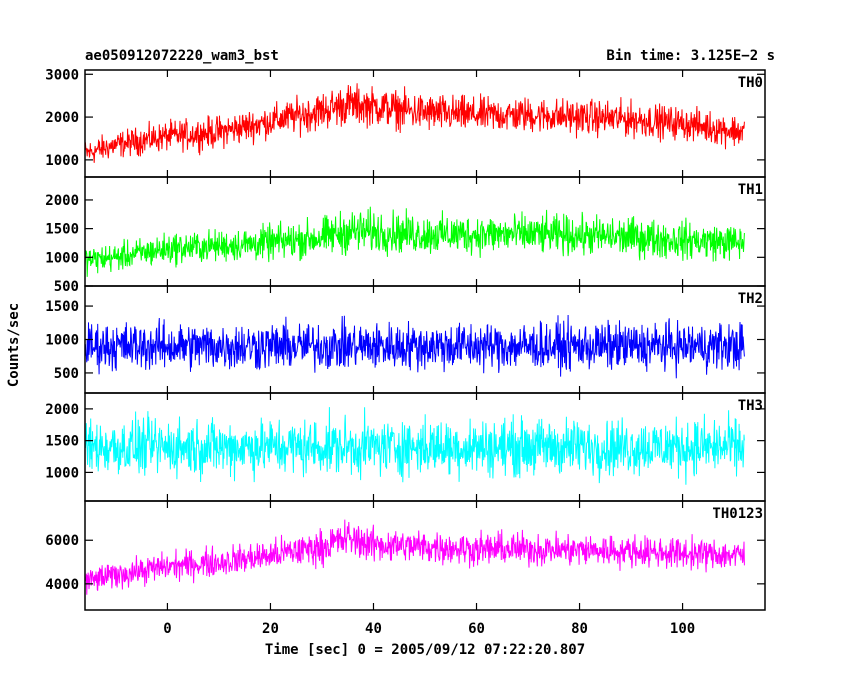 The height and width of the screenshot is (680, 850). What do you see at coordinates (62, 541) in the screenshot?
I see `y-tick-label: 6000` at bounding box center [62, 541].